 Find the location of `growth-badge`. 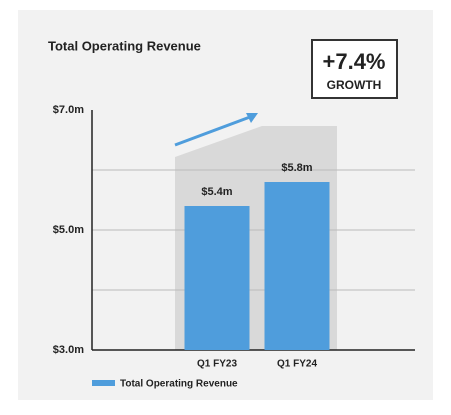

growth-badge is located at coordinates (354, 69).